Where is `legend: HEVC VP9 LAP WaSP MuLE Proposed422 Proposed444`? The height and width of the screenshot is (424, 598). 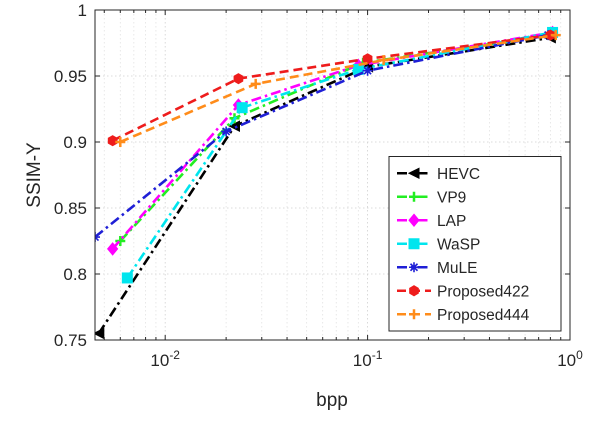
legend: HEVC VP9 LAP WaSP MuLE Proposed422 Proposed444 is located at coordinates (475, 244).